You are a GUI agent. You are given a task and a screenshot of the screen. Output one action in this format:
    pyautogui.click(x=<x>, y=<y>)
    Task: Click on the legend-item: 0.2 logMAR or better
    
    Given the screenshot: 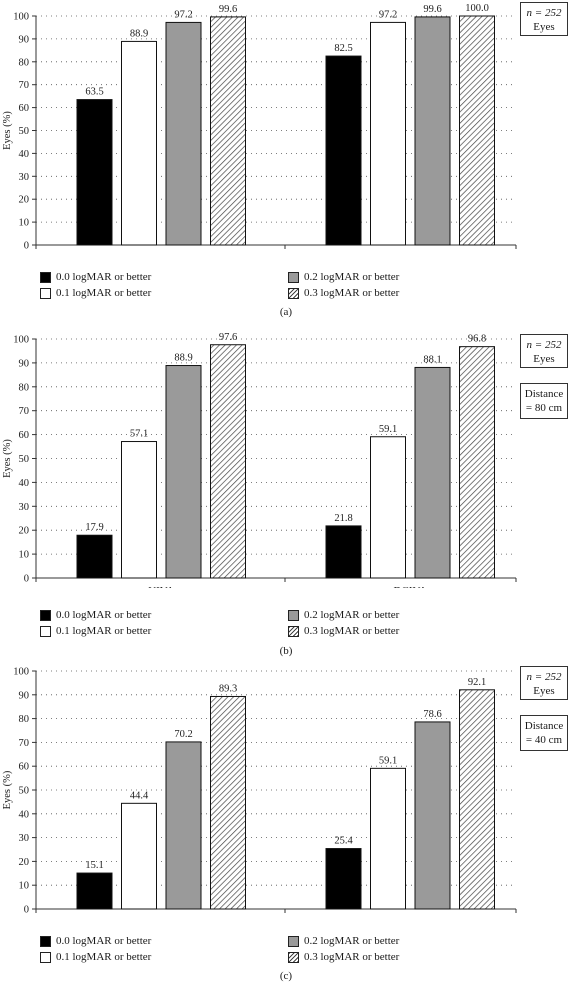 What is the action you would take?
    pyautogui.click(x=343, y=277)
    